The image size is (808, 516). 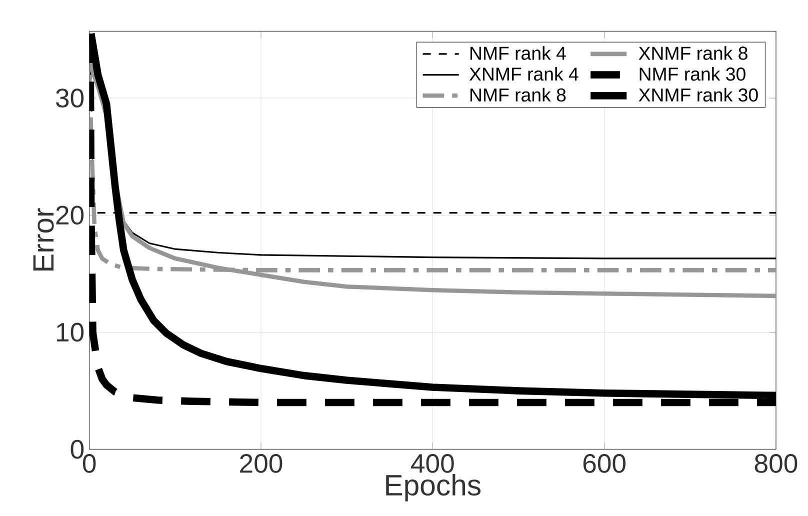 I want to click on legend-label: NMF rank 4, so click(x=518, y=53).